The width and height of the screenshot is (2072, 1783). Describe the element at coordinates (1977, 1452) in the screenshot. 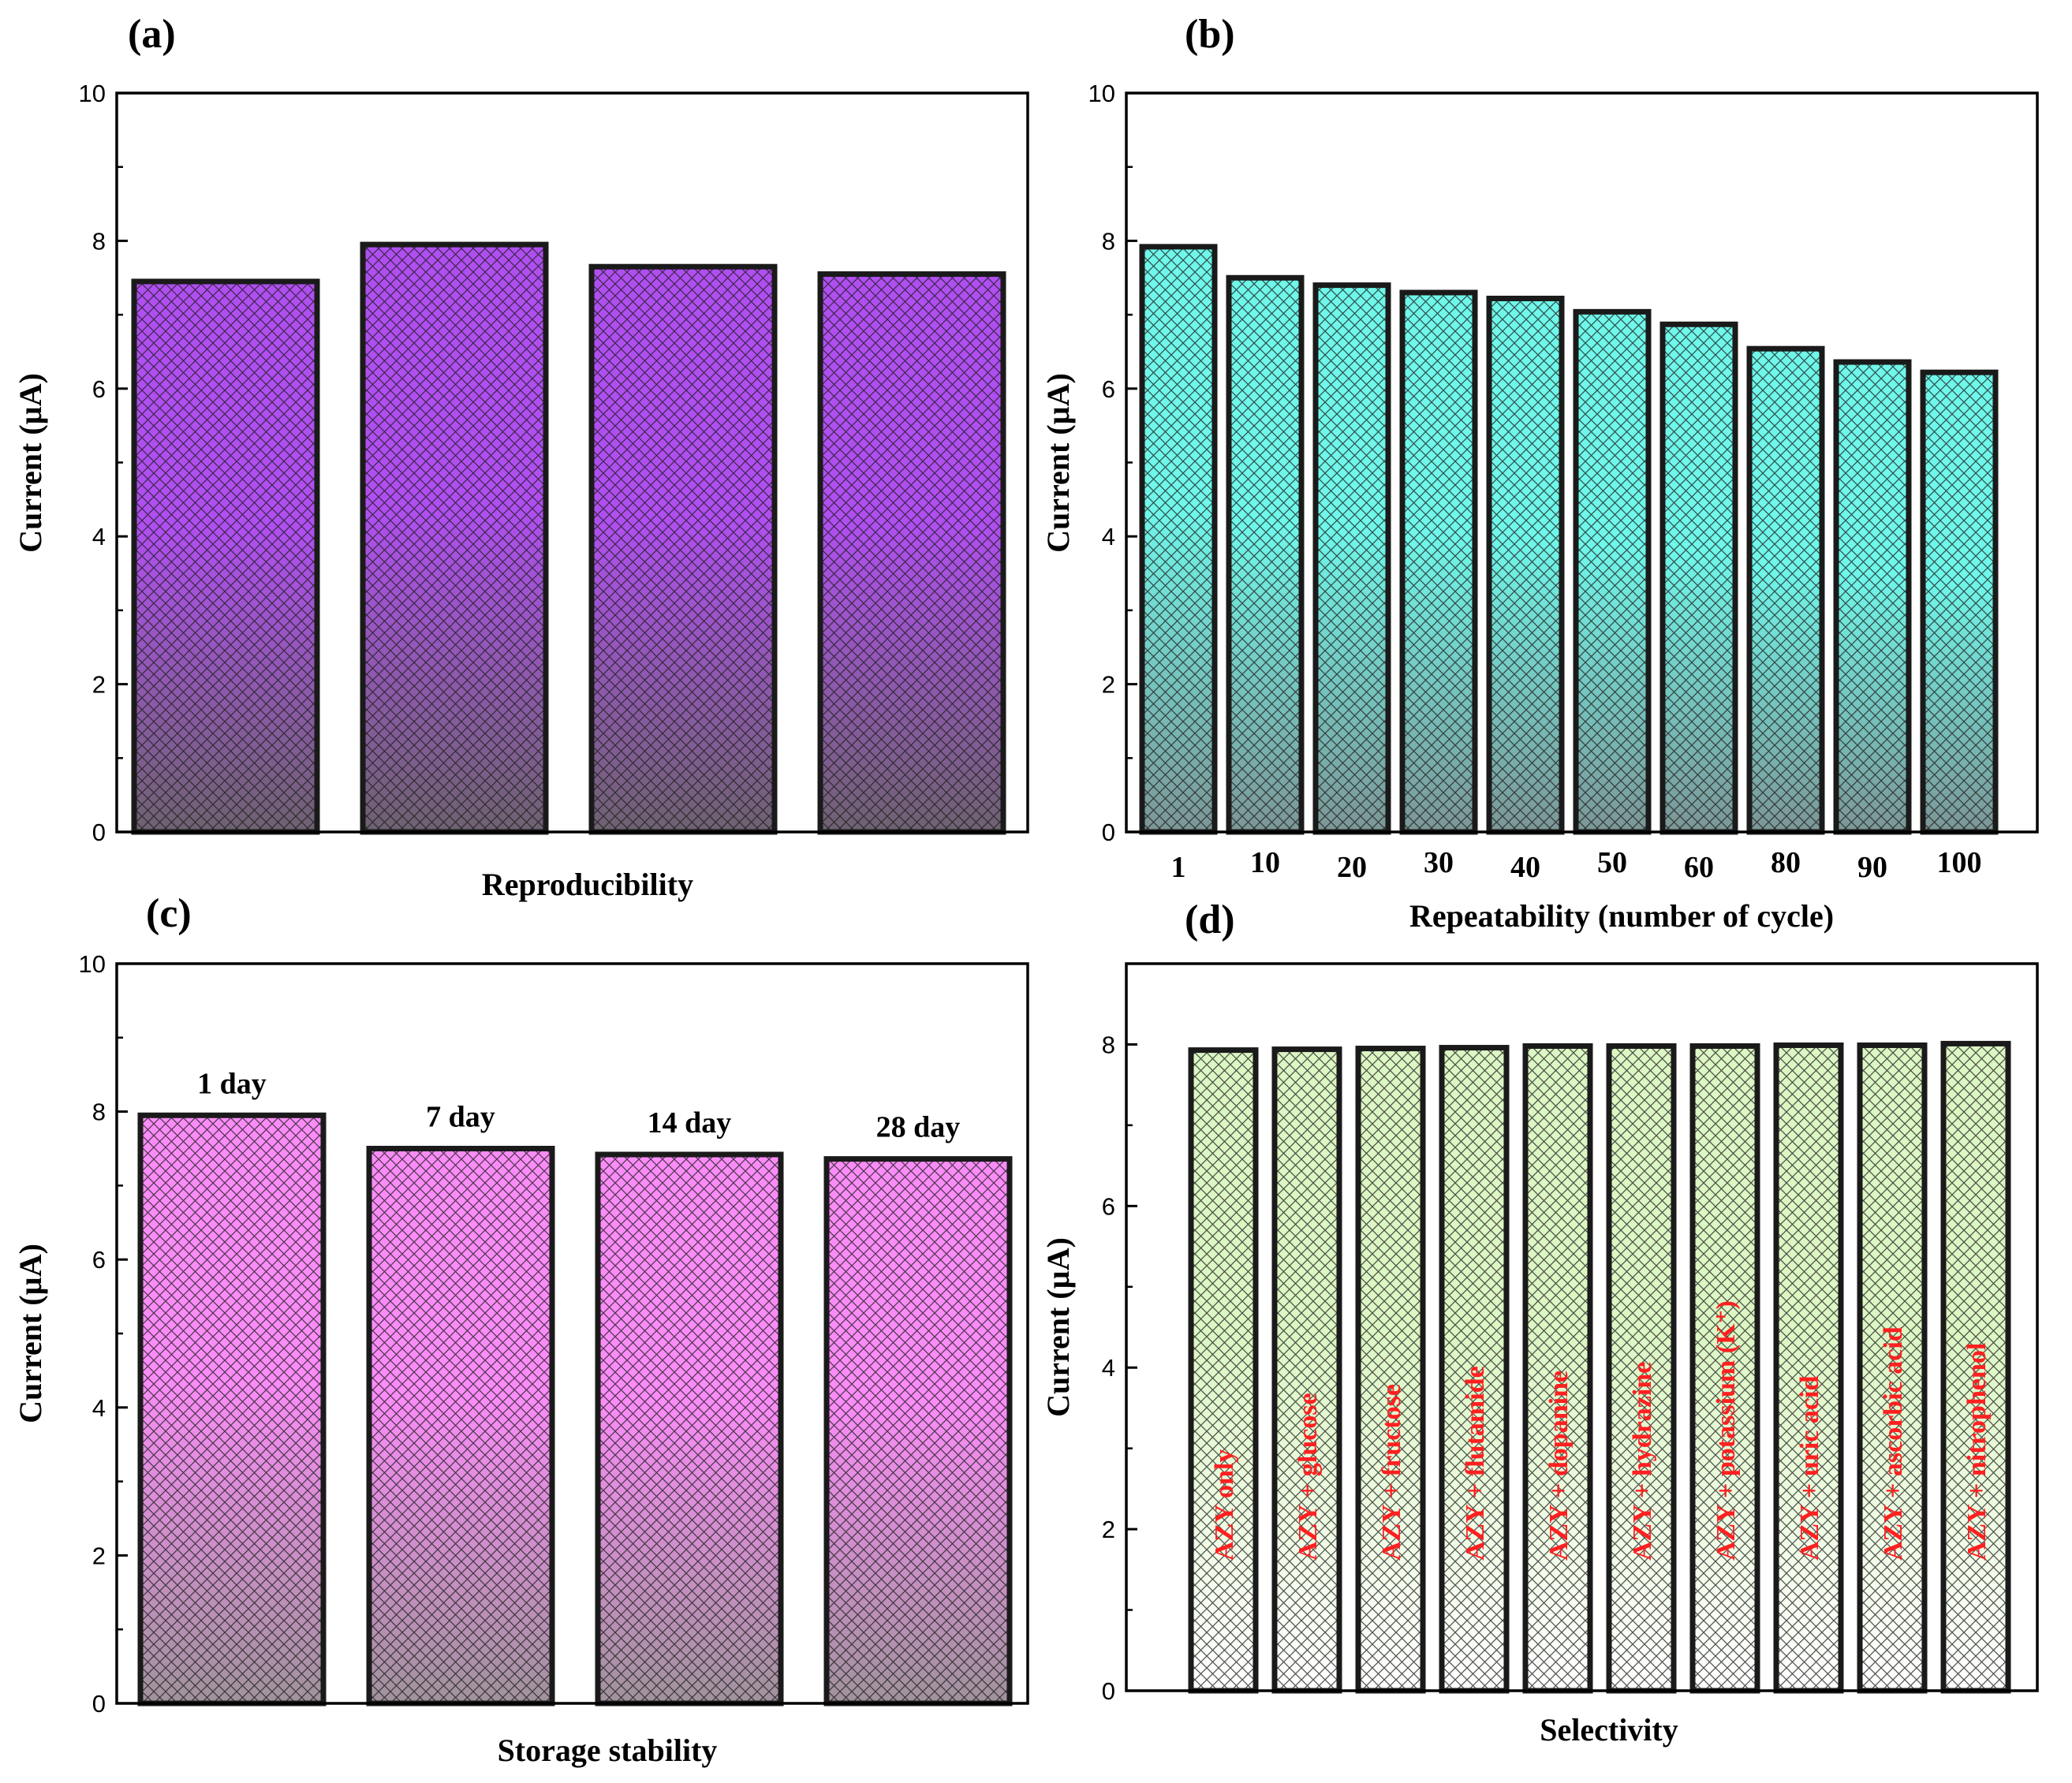

I see `bar-inner-label: AZY + nitrophenol` at that location.